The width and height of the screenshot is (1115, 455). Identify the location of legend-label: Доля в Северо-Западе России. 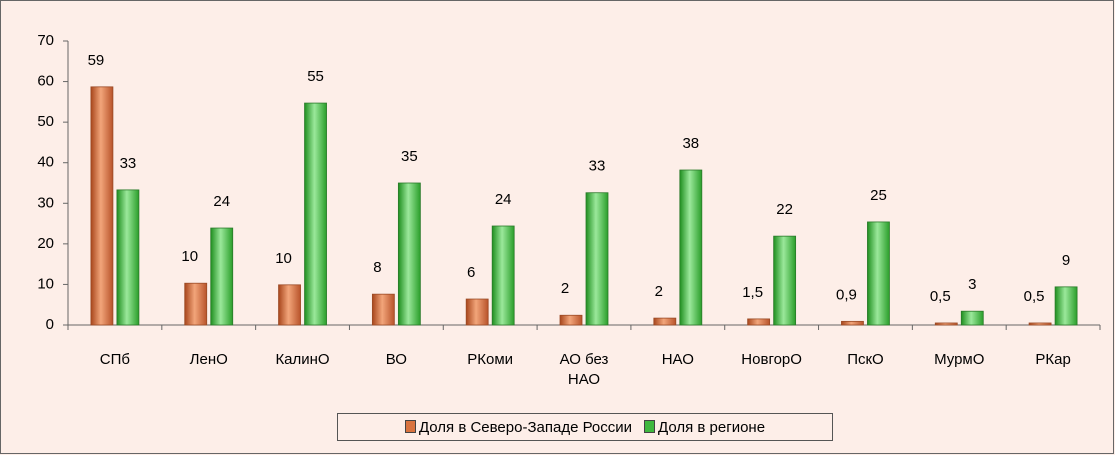
(525, 427).